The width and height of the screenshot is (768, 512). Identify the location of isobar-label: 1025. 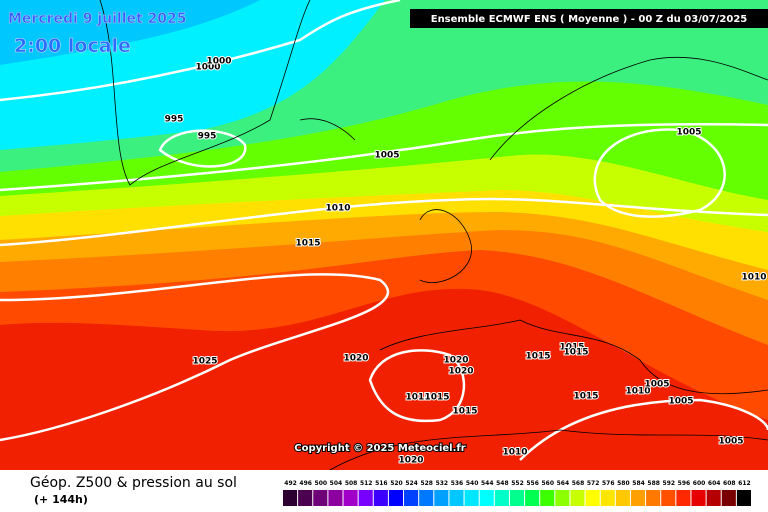
(204, 362).